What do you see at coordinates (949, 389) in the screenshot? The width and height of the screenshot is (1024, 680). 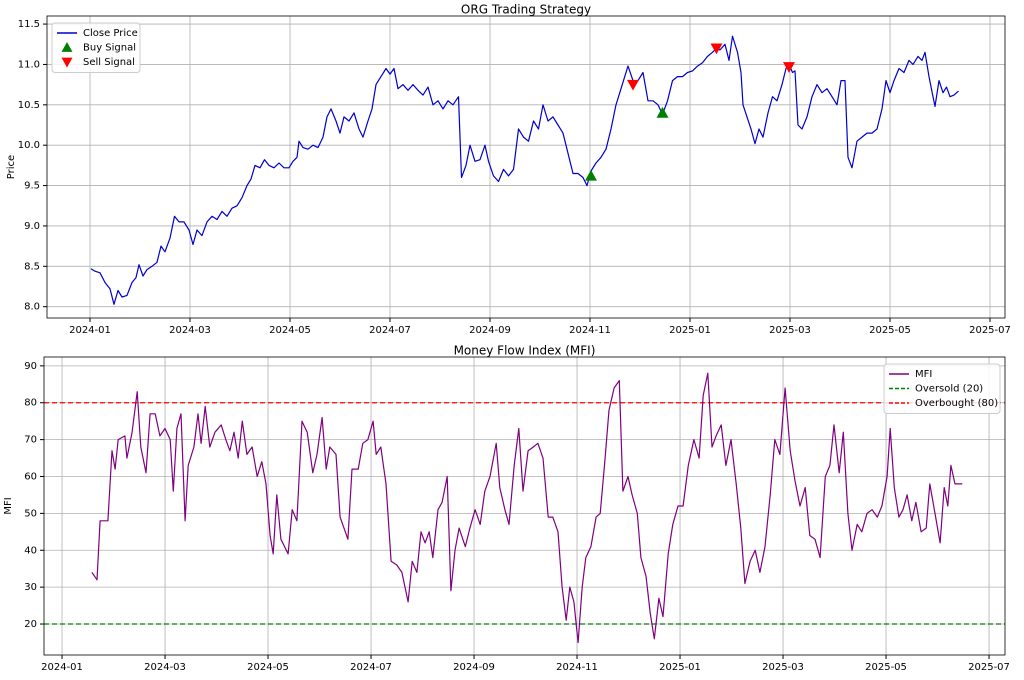 I see `legend-label: Oversold (20)` at bounding box center [949, 389].